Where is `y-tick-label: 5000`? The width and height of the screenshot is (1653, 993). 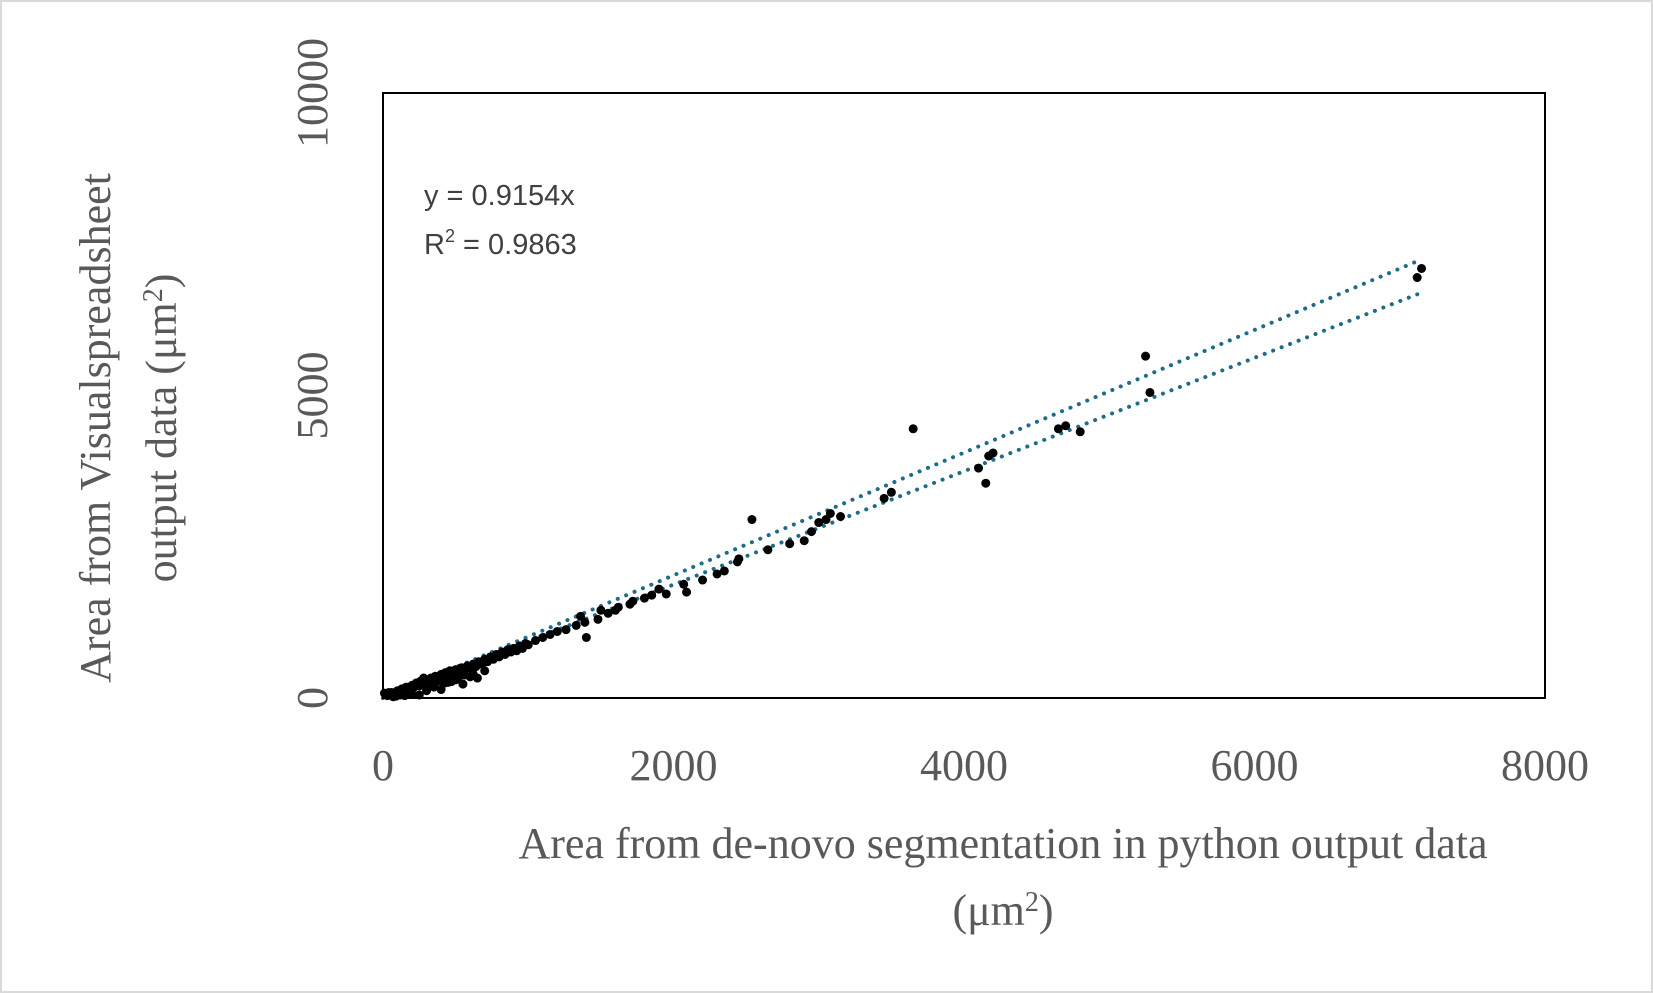
y-tick-label: 5000 is located at coordinates (312, 396).